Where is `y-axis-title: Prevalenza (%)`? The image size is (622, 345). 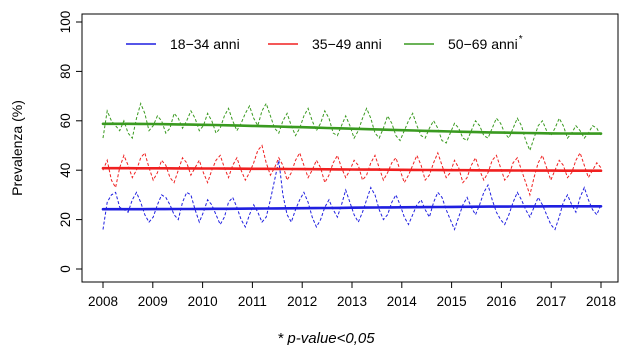 y-axis-title: Prevalenza (%) is located at coordinates (17, 148).